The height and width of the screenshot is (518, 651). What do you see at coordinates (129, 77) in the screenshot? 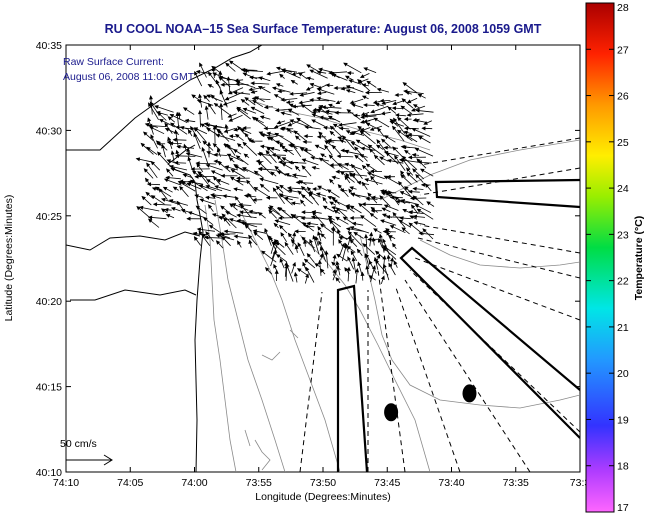
I see `annotation-line-2: August 06, 2008 11:00 GMT` at bounding box center [129, 77].